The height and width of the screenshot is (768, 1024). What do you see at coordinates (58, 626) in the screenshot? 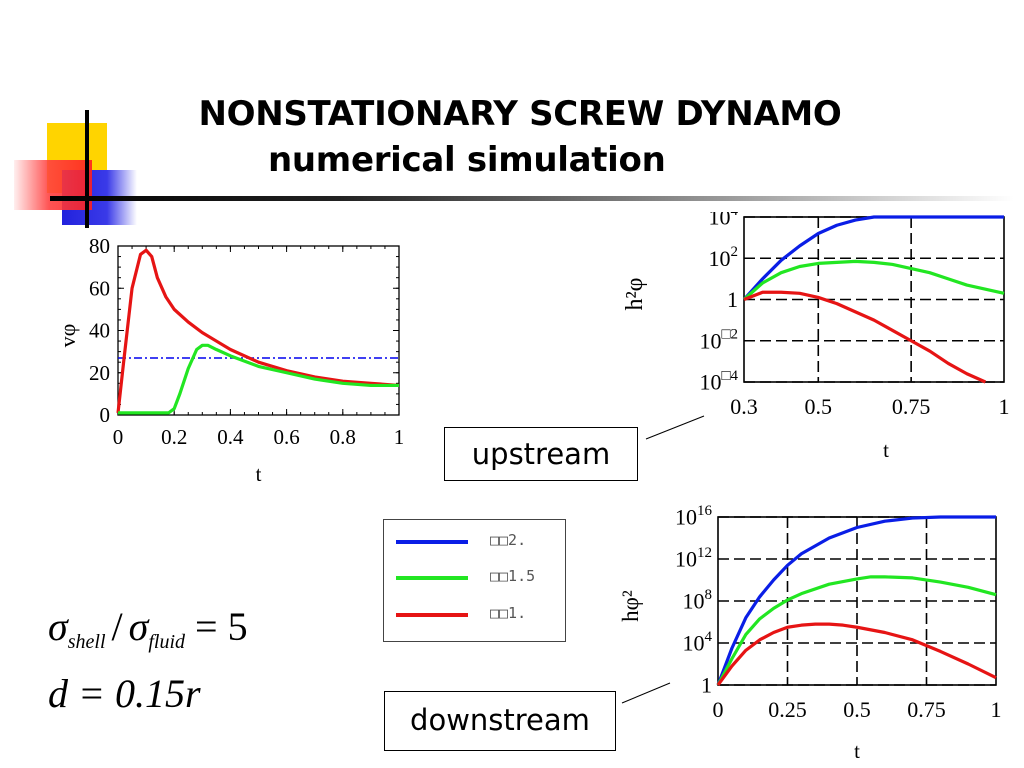
I see `sigma-shell: σ` at bounding box center [58, 626].